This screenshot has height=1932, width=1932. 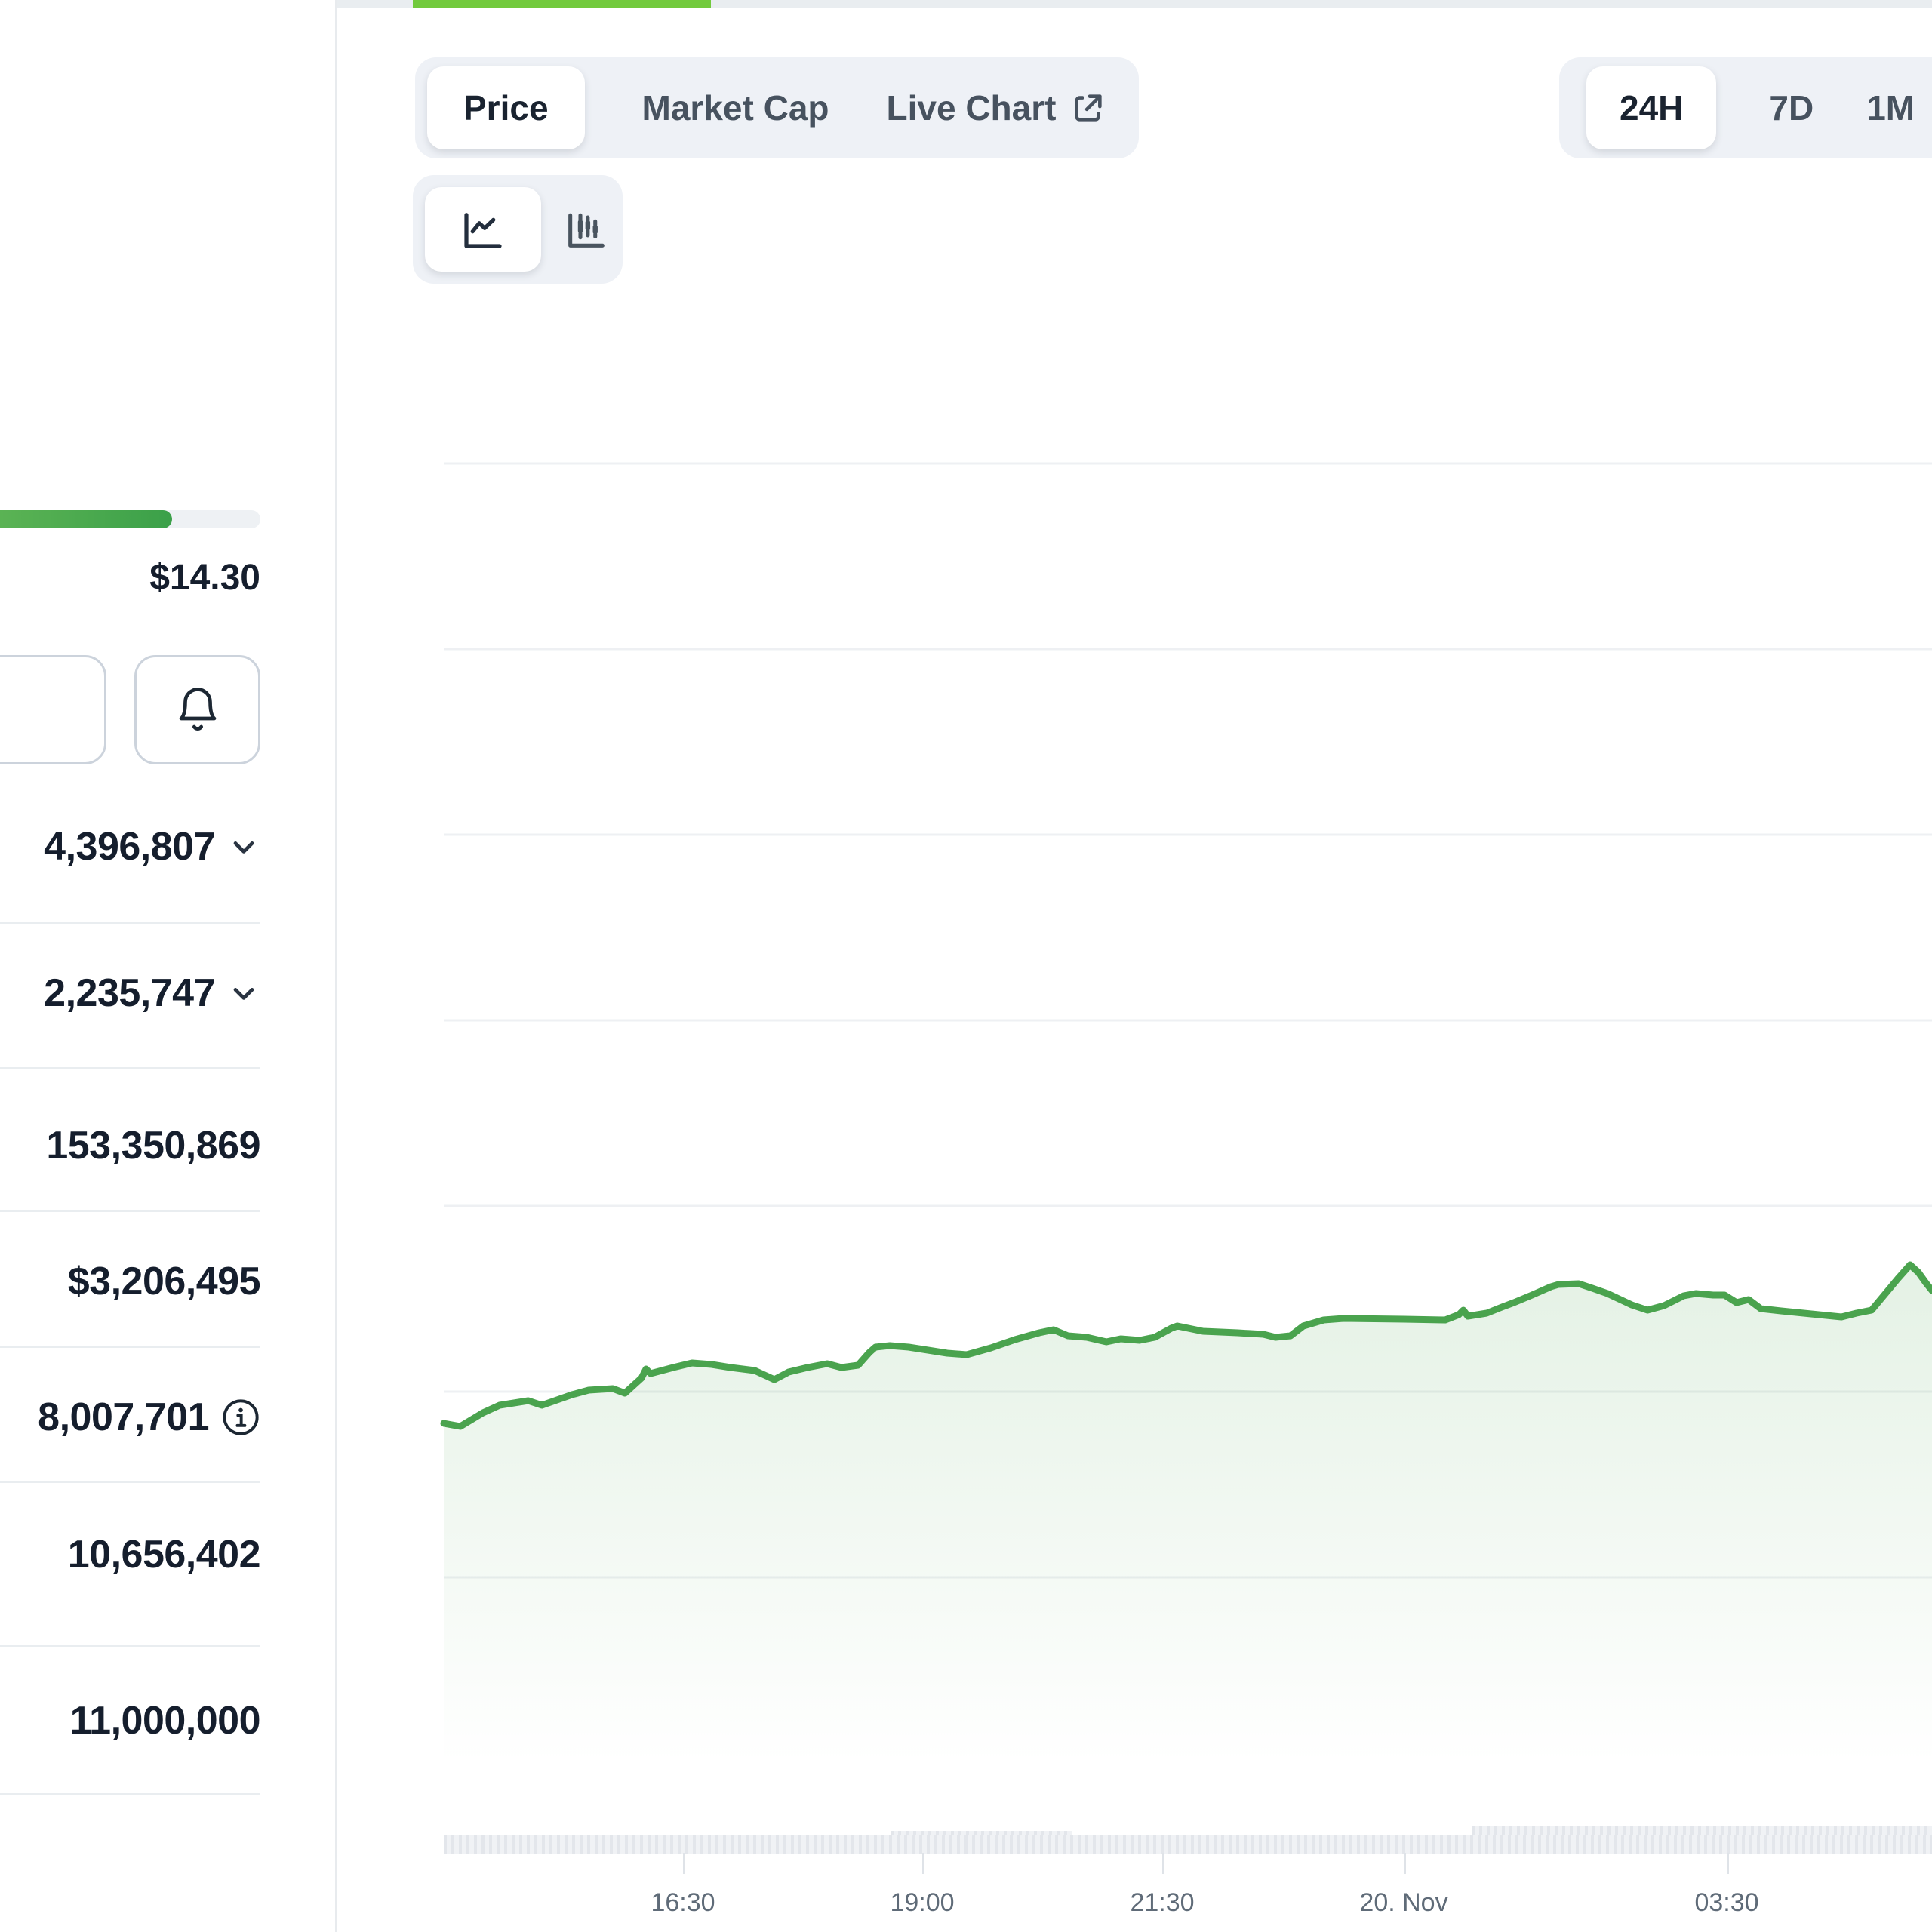 What do you see at coordinates (1188, 1844) in the screenshot?
I see `chart-navigator` at bounding box center [1188, 1844].